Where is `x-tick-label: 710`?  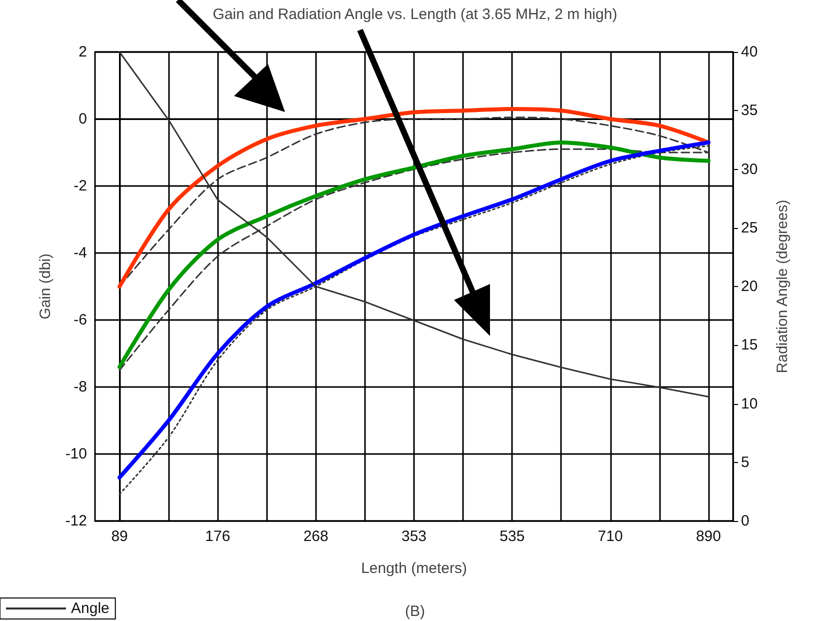 x-tick-label: 710 is located at coordinates (610, 536).